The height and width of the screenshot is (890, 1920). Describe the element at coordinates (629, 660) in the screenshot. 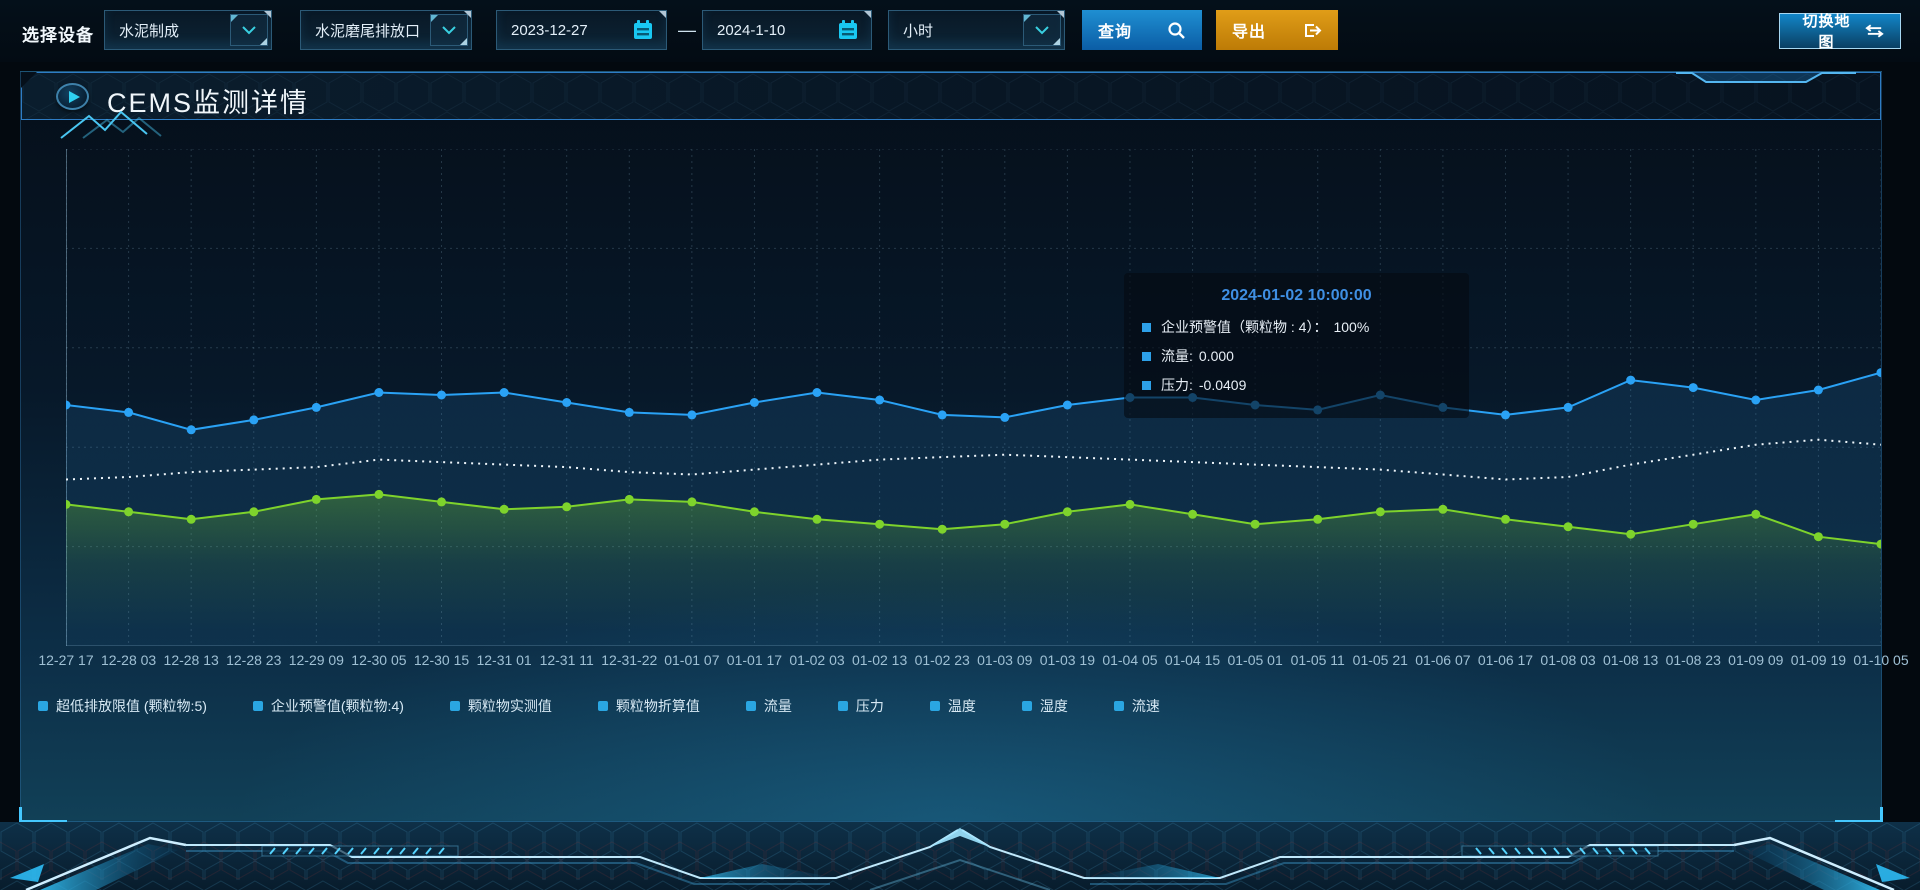

I see `x-axis-tick-label: 12-31-22` at that location.